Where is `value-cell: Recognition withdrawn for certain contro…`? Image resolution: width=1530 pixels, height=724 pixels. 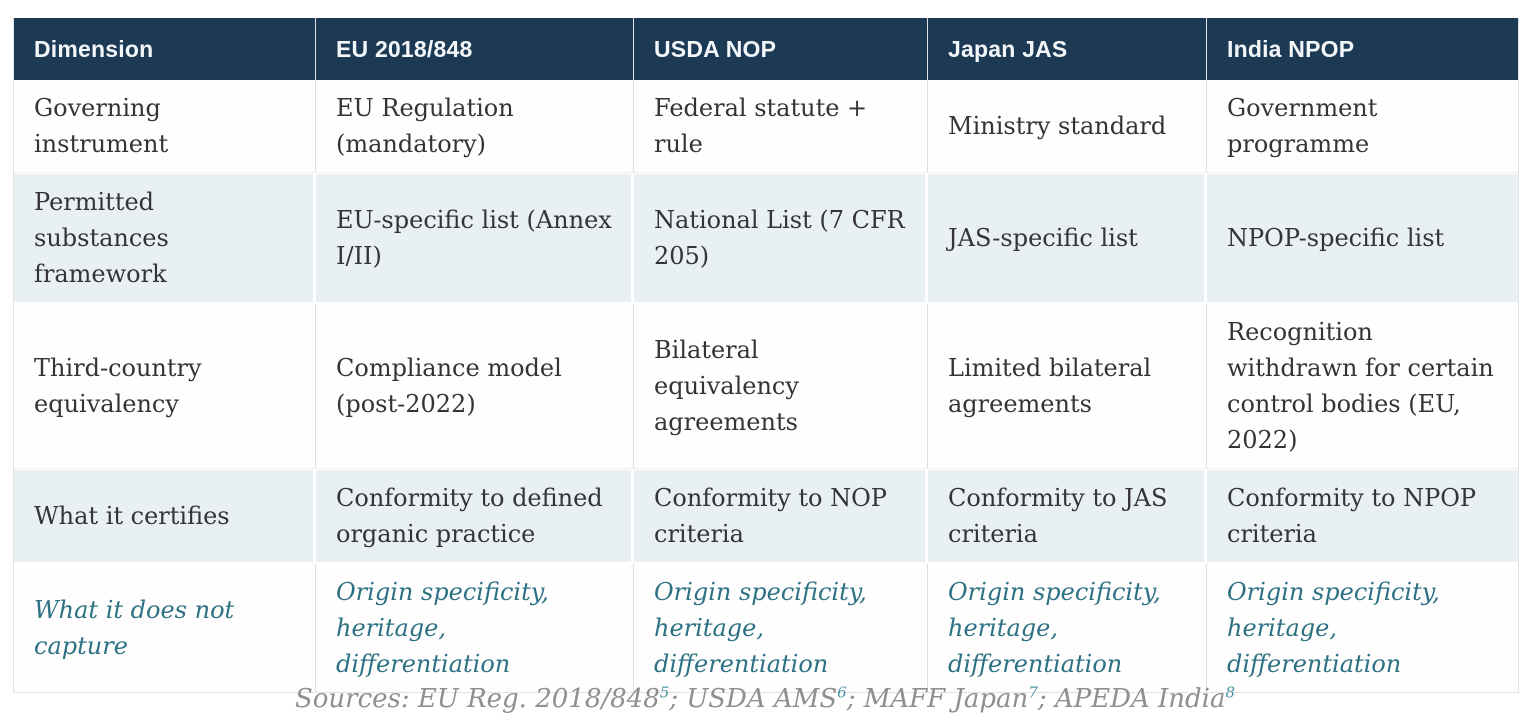 value-cell: Recognition withdrawn for certain contro… is located at coordinates (1362, 386).